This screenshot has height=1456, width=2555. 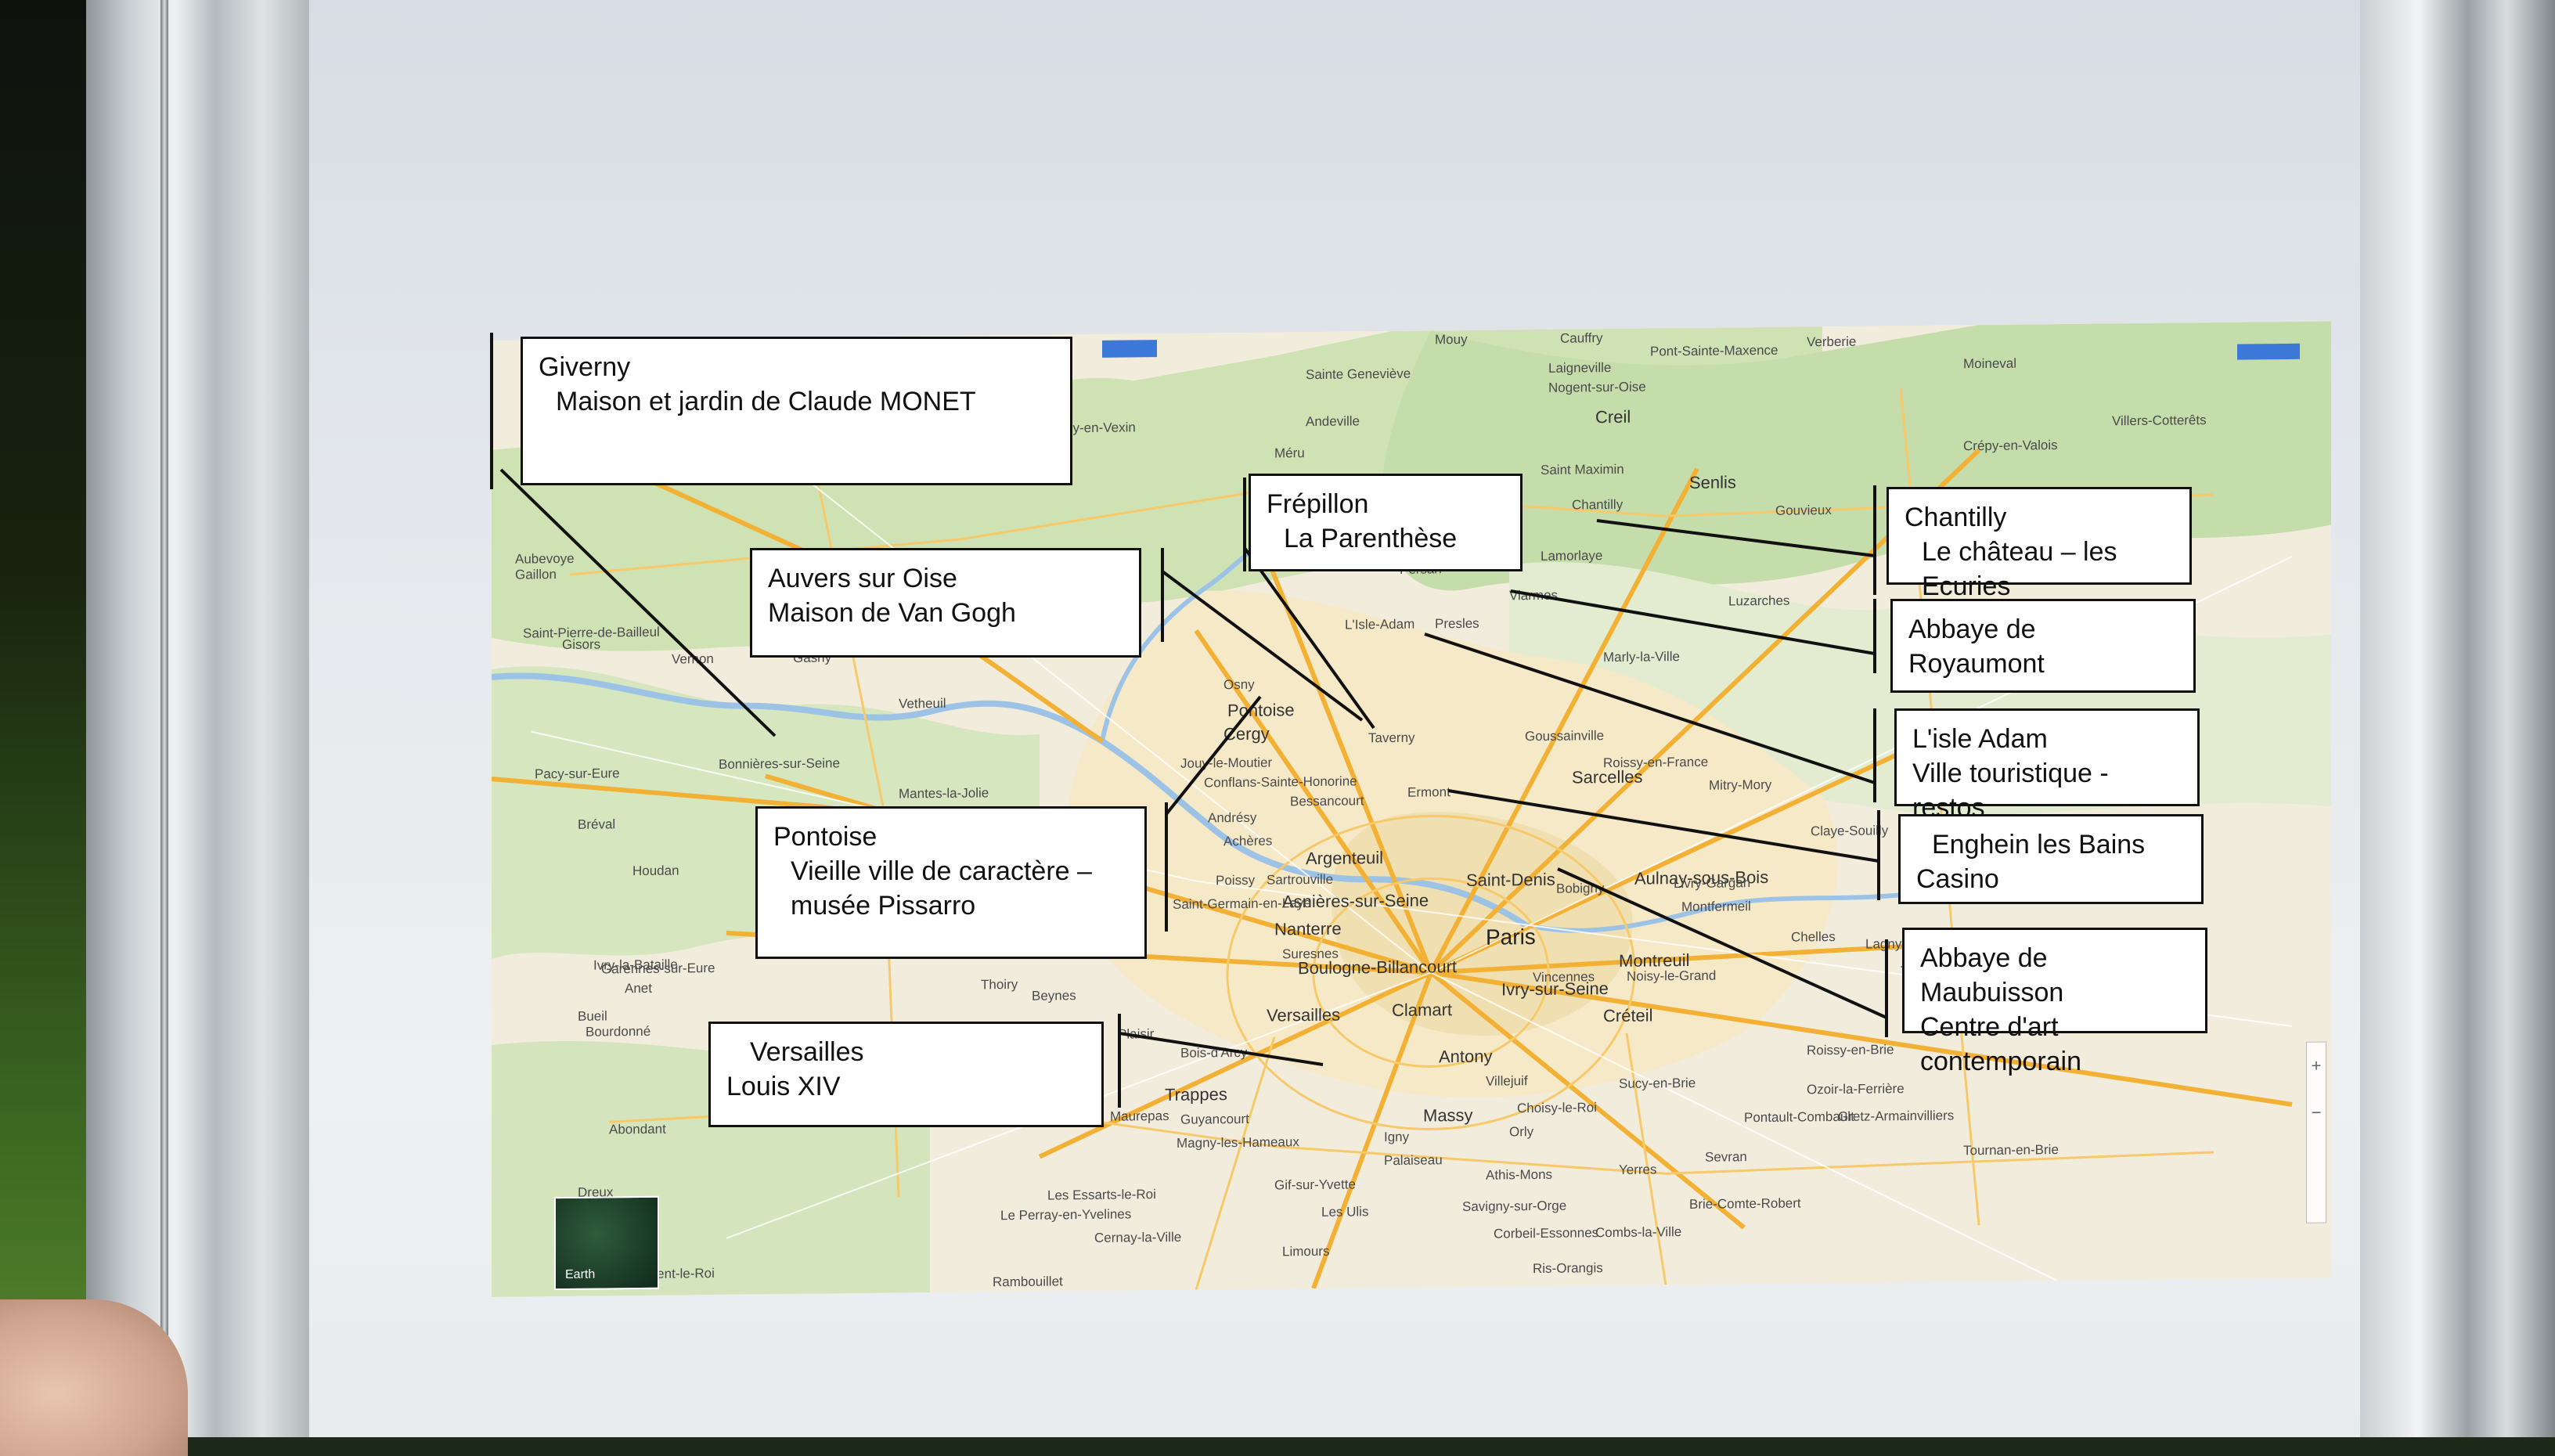 What do you see at coordinates (1957, 879) in the screenshot?
I see `callout-subtitle: Casino` at bounding box center [1957, 879].